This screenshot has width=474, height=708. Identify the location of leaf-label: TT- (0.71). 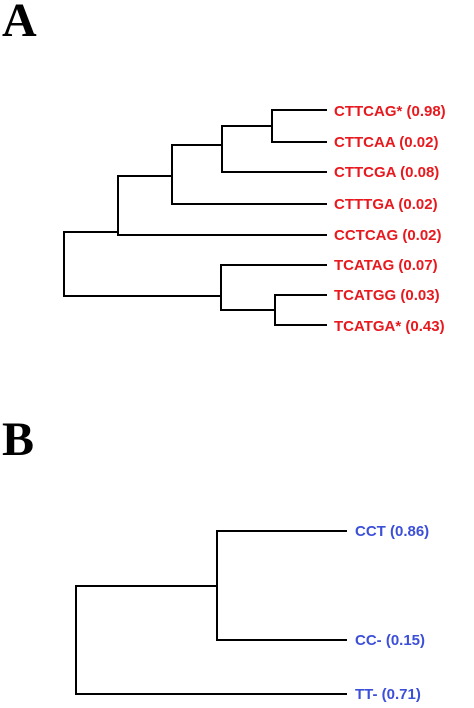
(388, 694).